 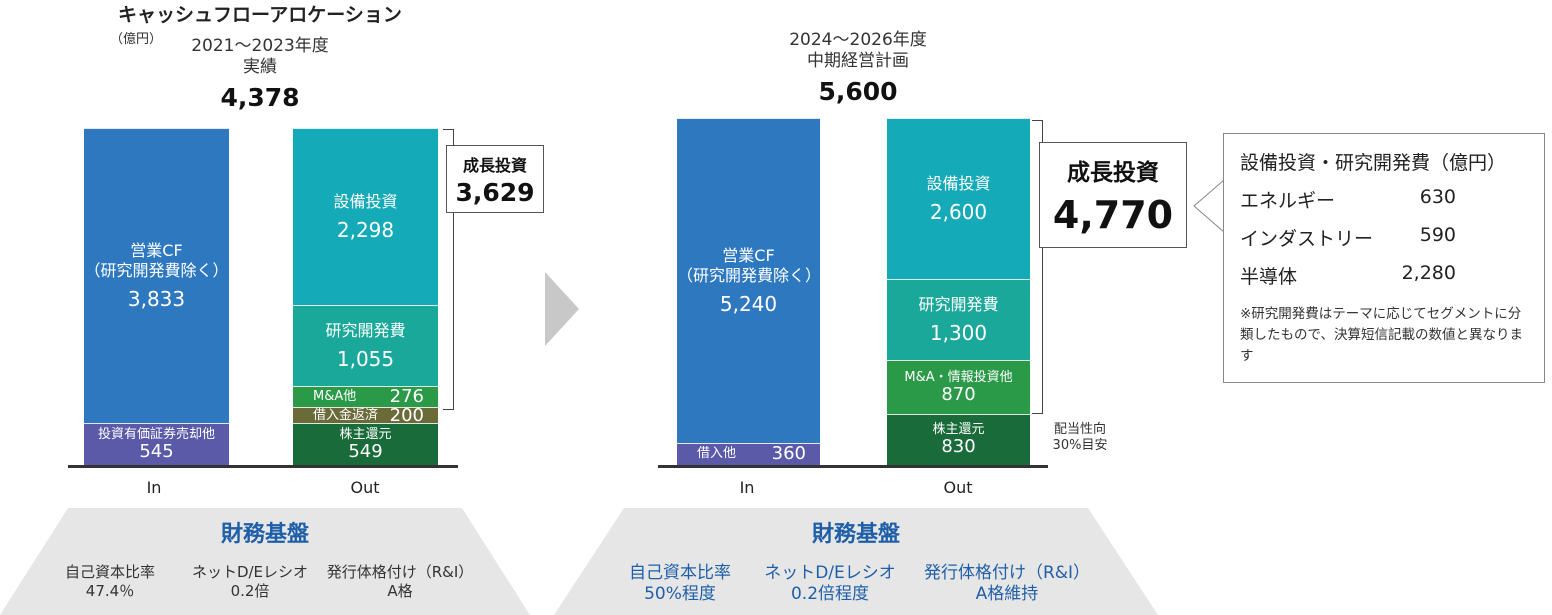 What do you see at coordinates (494, 165) in the screenshot?
I see `left-growth-label: 成長投資` at bounding box center [494, 165].